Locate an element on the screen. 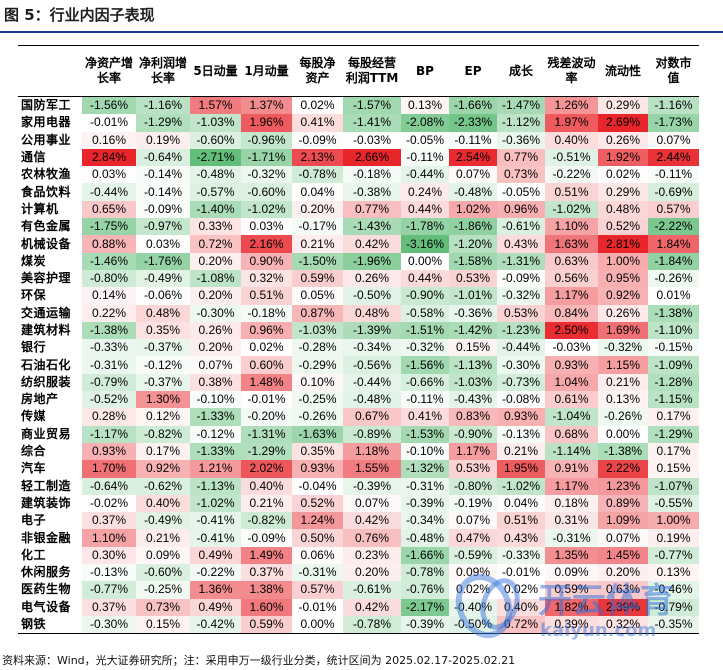  factor-value-cell: -0.14% is located at coordinates (163, 192).